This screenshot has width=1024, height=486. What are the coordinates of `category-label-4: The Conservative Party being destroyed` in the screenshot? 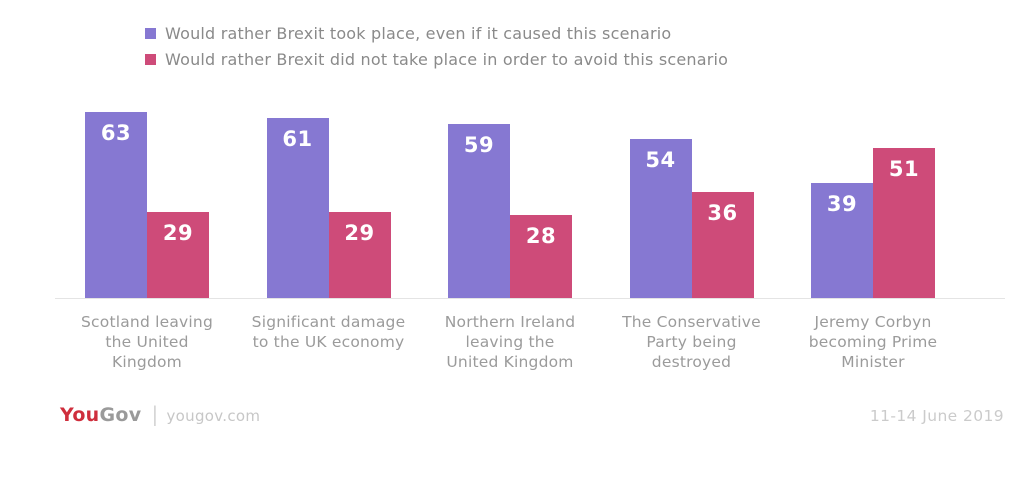 It's located at (691, 342).